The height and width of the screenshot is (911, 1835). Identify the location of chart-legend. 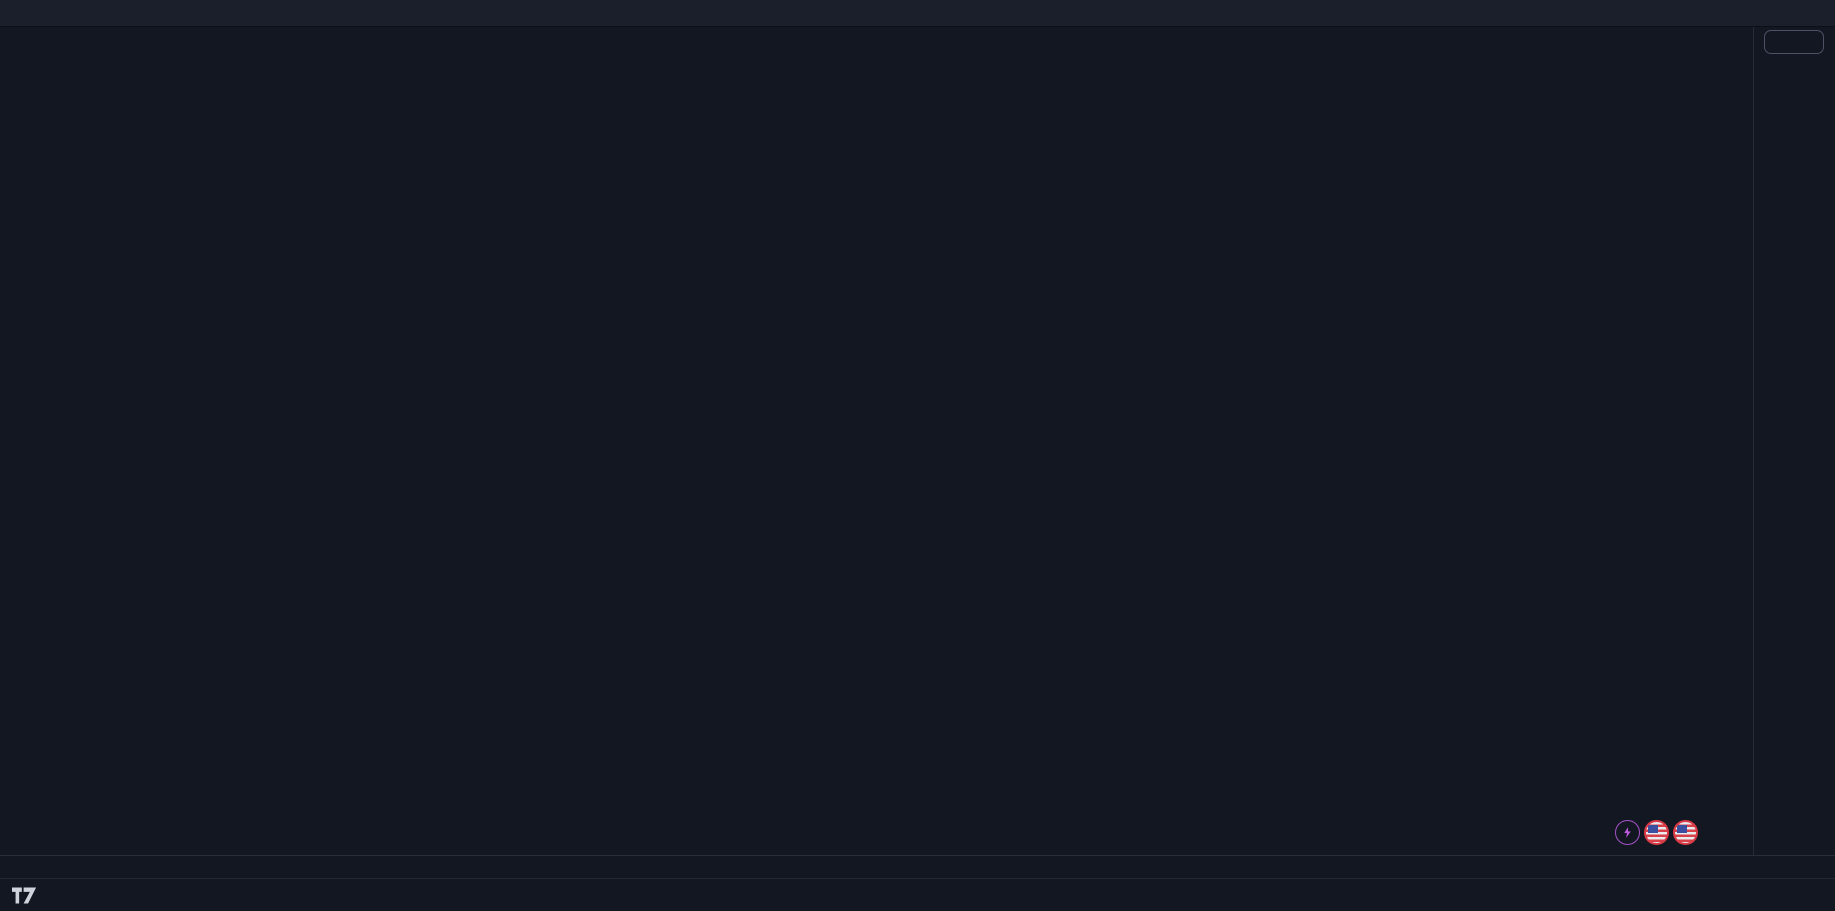
(51, 45).